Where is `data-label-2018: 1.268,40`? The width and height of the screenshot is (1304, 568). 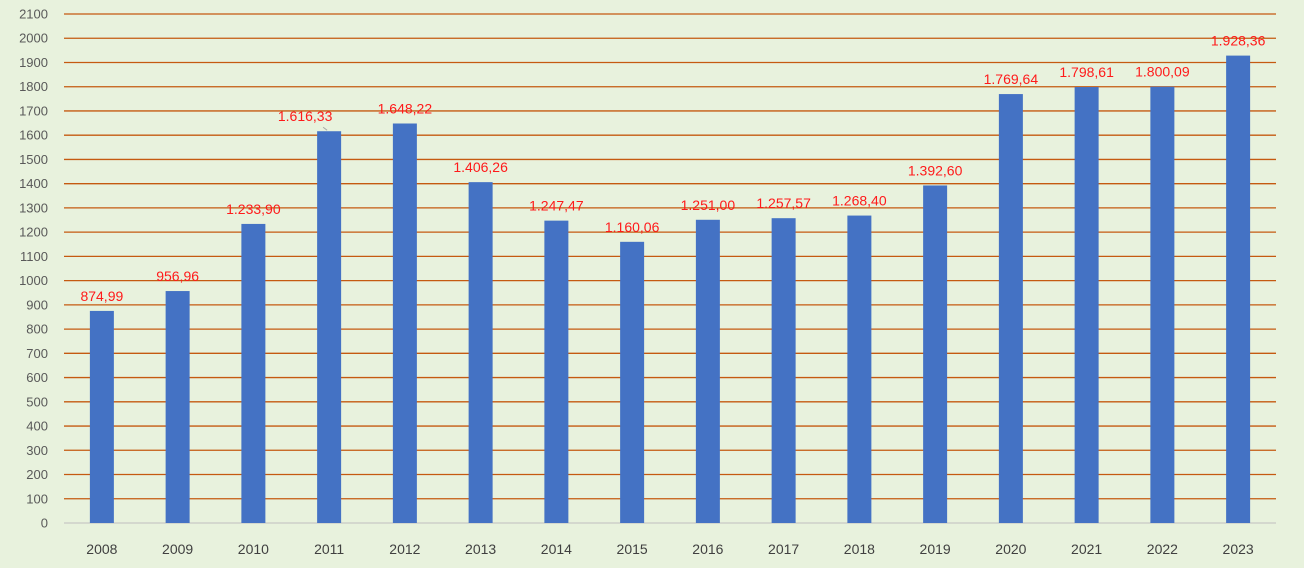 data-label-2018: 1.268,40 is located at coordinates (859, 201).